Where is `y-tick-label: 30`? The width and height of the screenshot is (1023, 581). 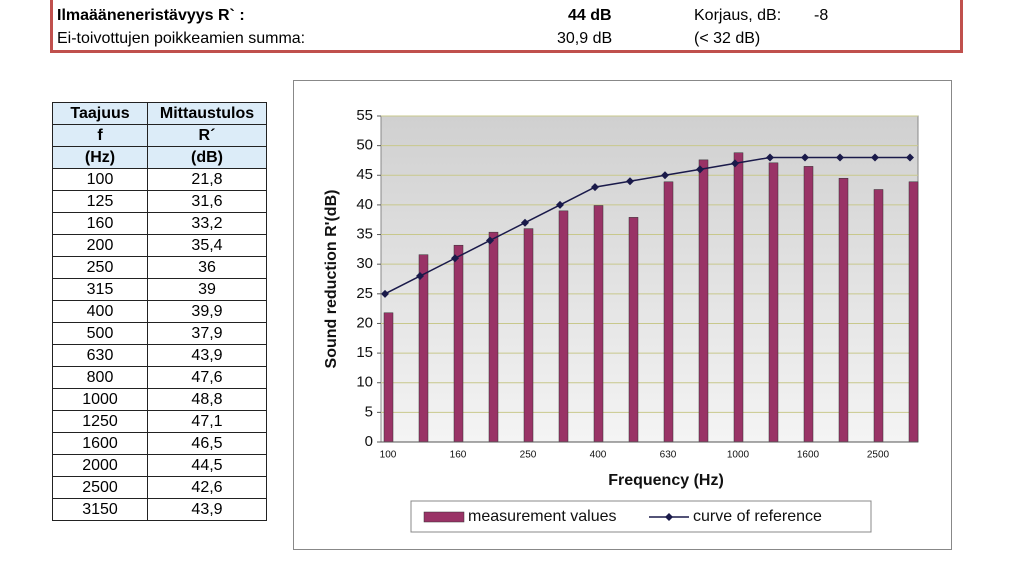 y-tick-label: 30 is located at coordinates (364, 263).